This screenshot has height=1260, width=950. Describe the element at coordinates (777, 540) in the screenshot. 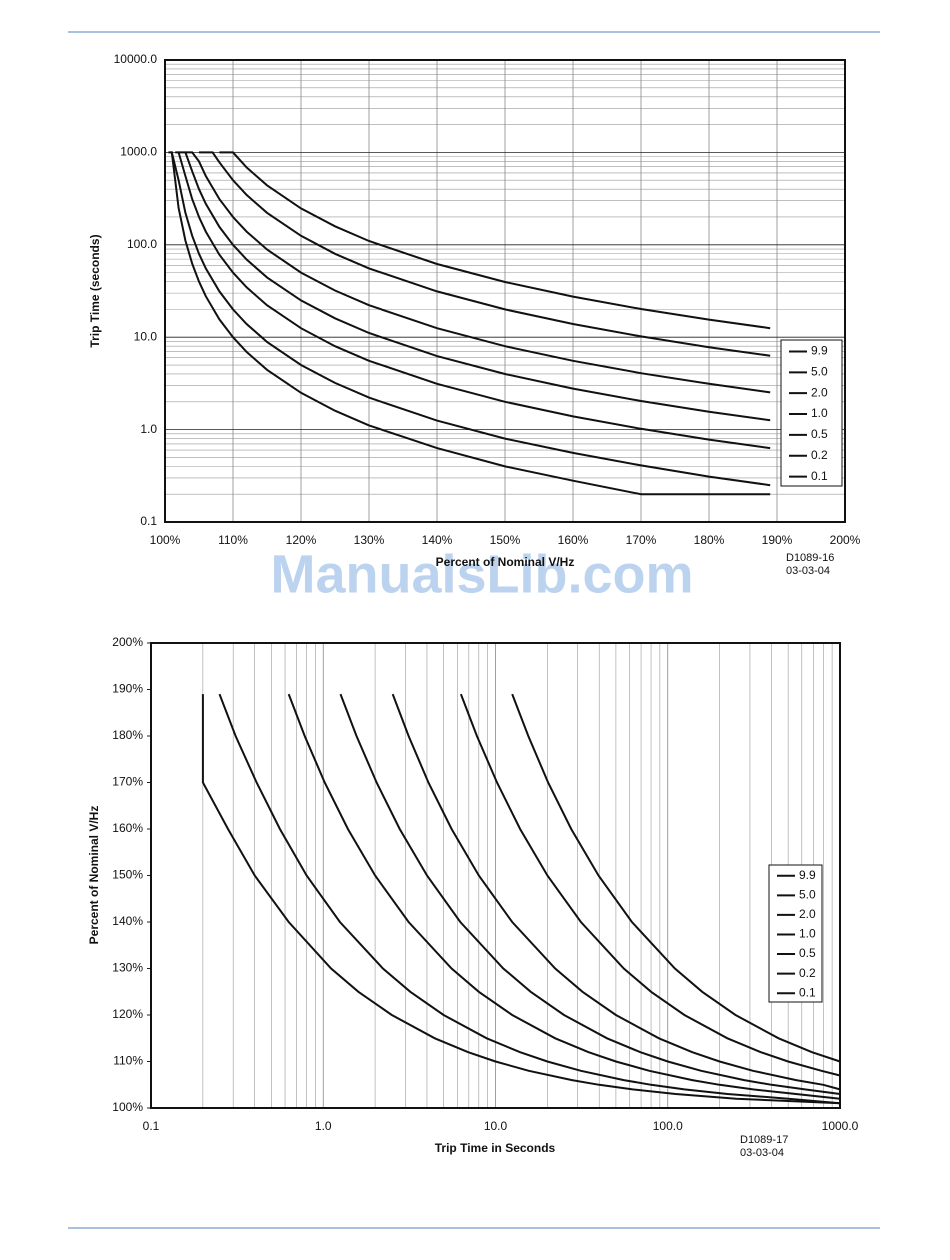

I see `x-tick-label: 190%` at that location.